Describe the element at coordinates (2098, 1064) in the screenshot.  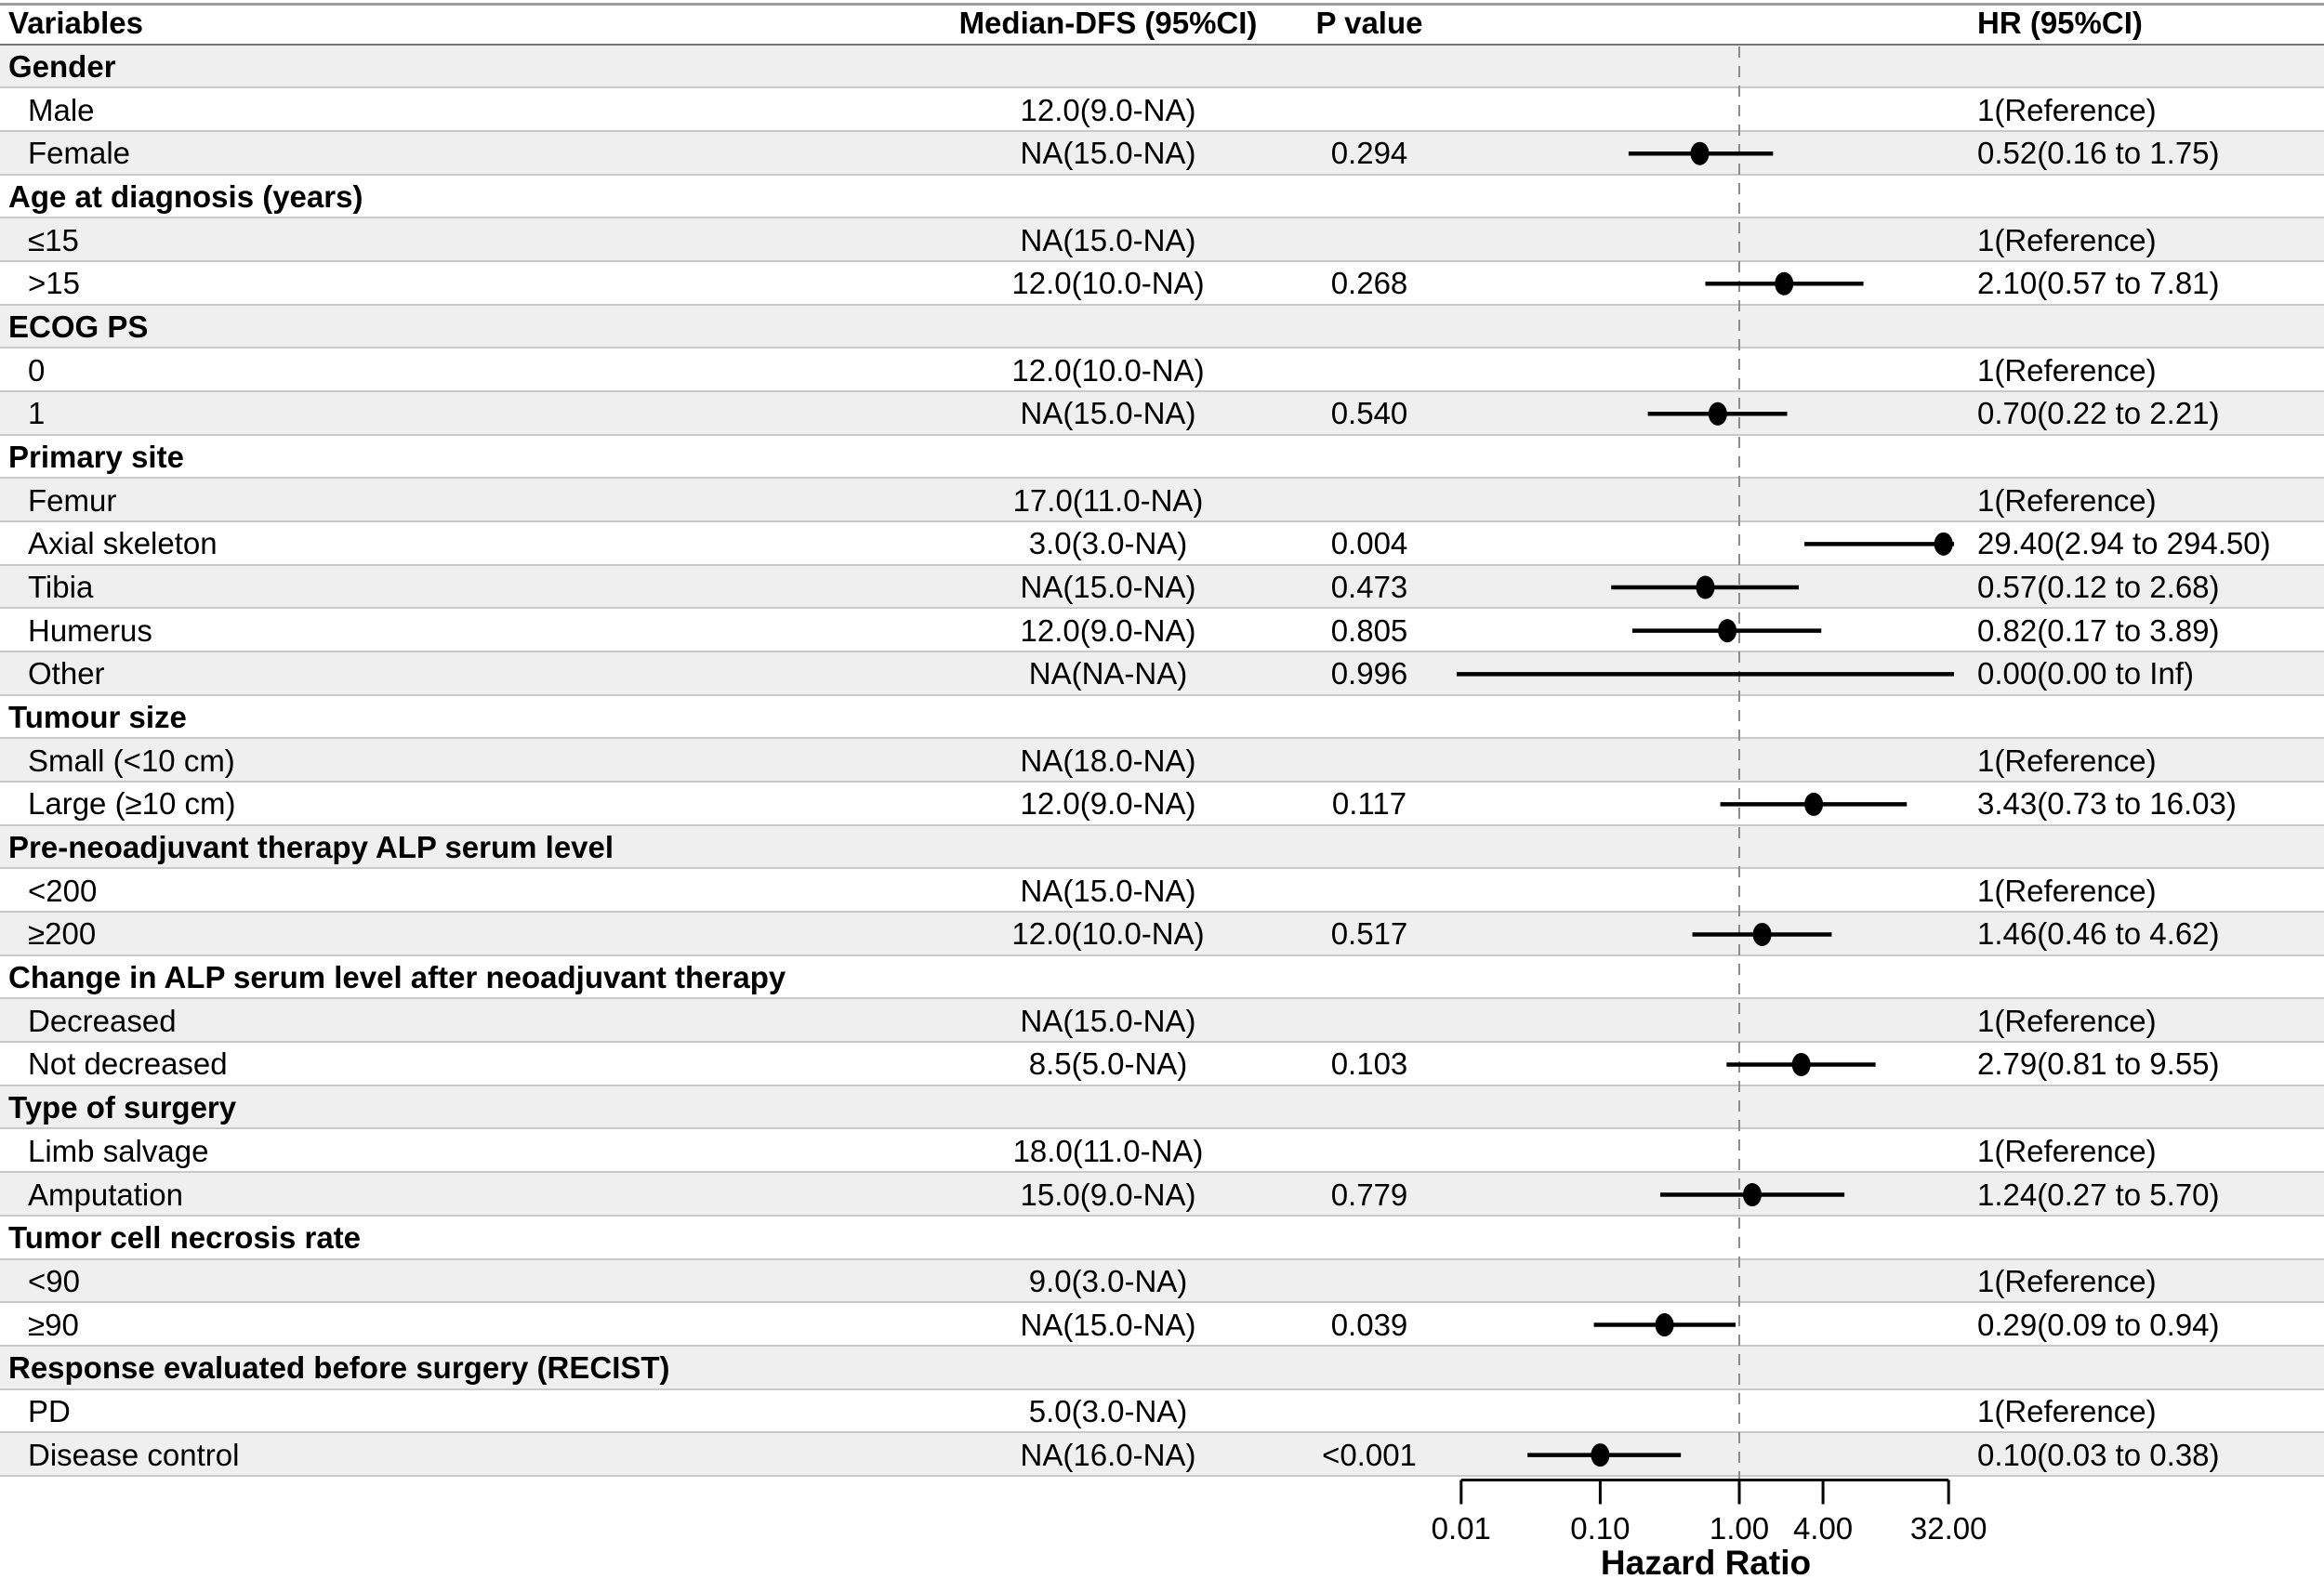
I see `hr-ci-value: 2.79(0.81 to 9.55)` at that location.